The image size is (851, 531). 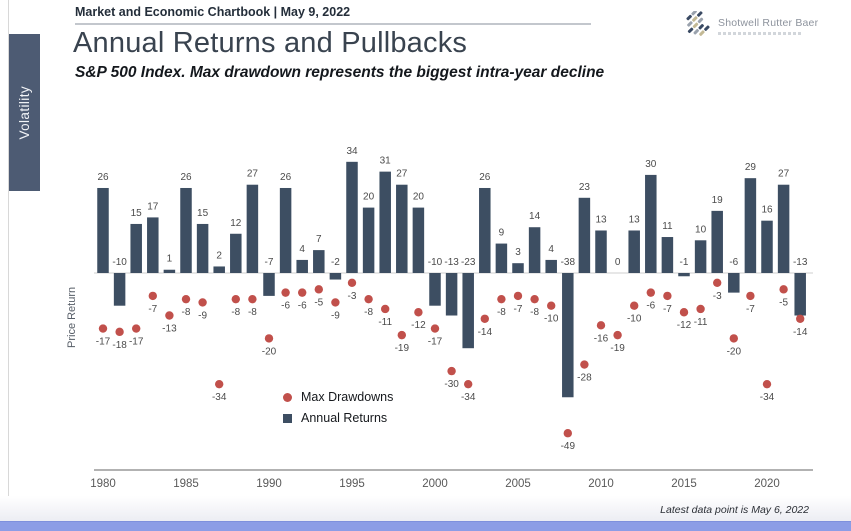 I want to click on max-drawdown-label-1991: -6, so click(x=285, y=306).